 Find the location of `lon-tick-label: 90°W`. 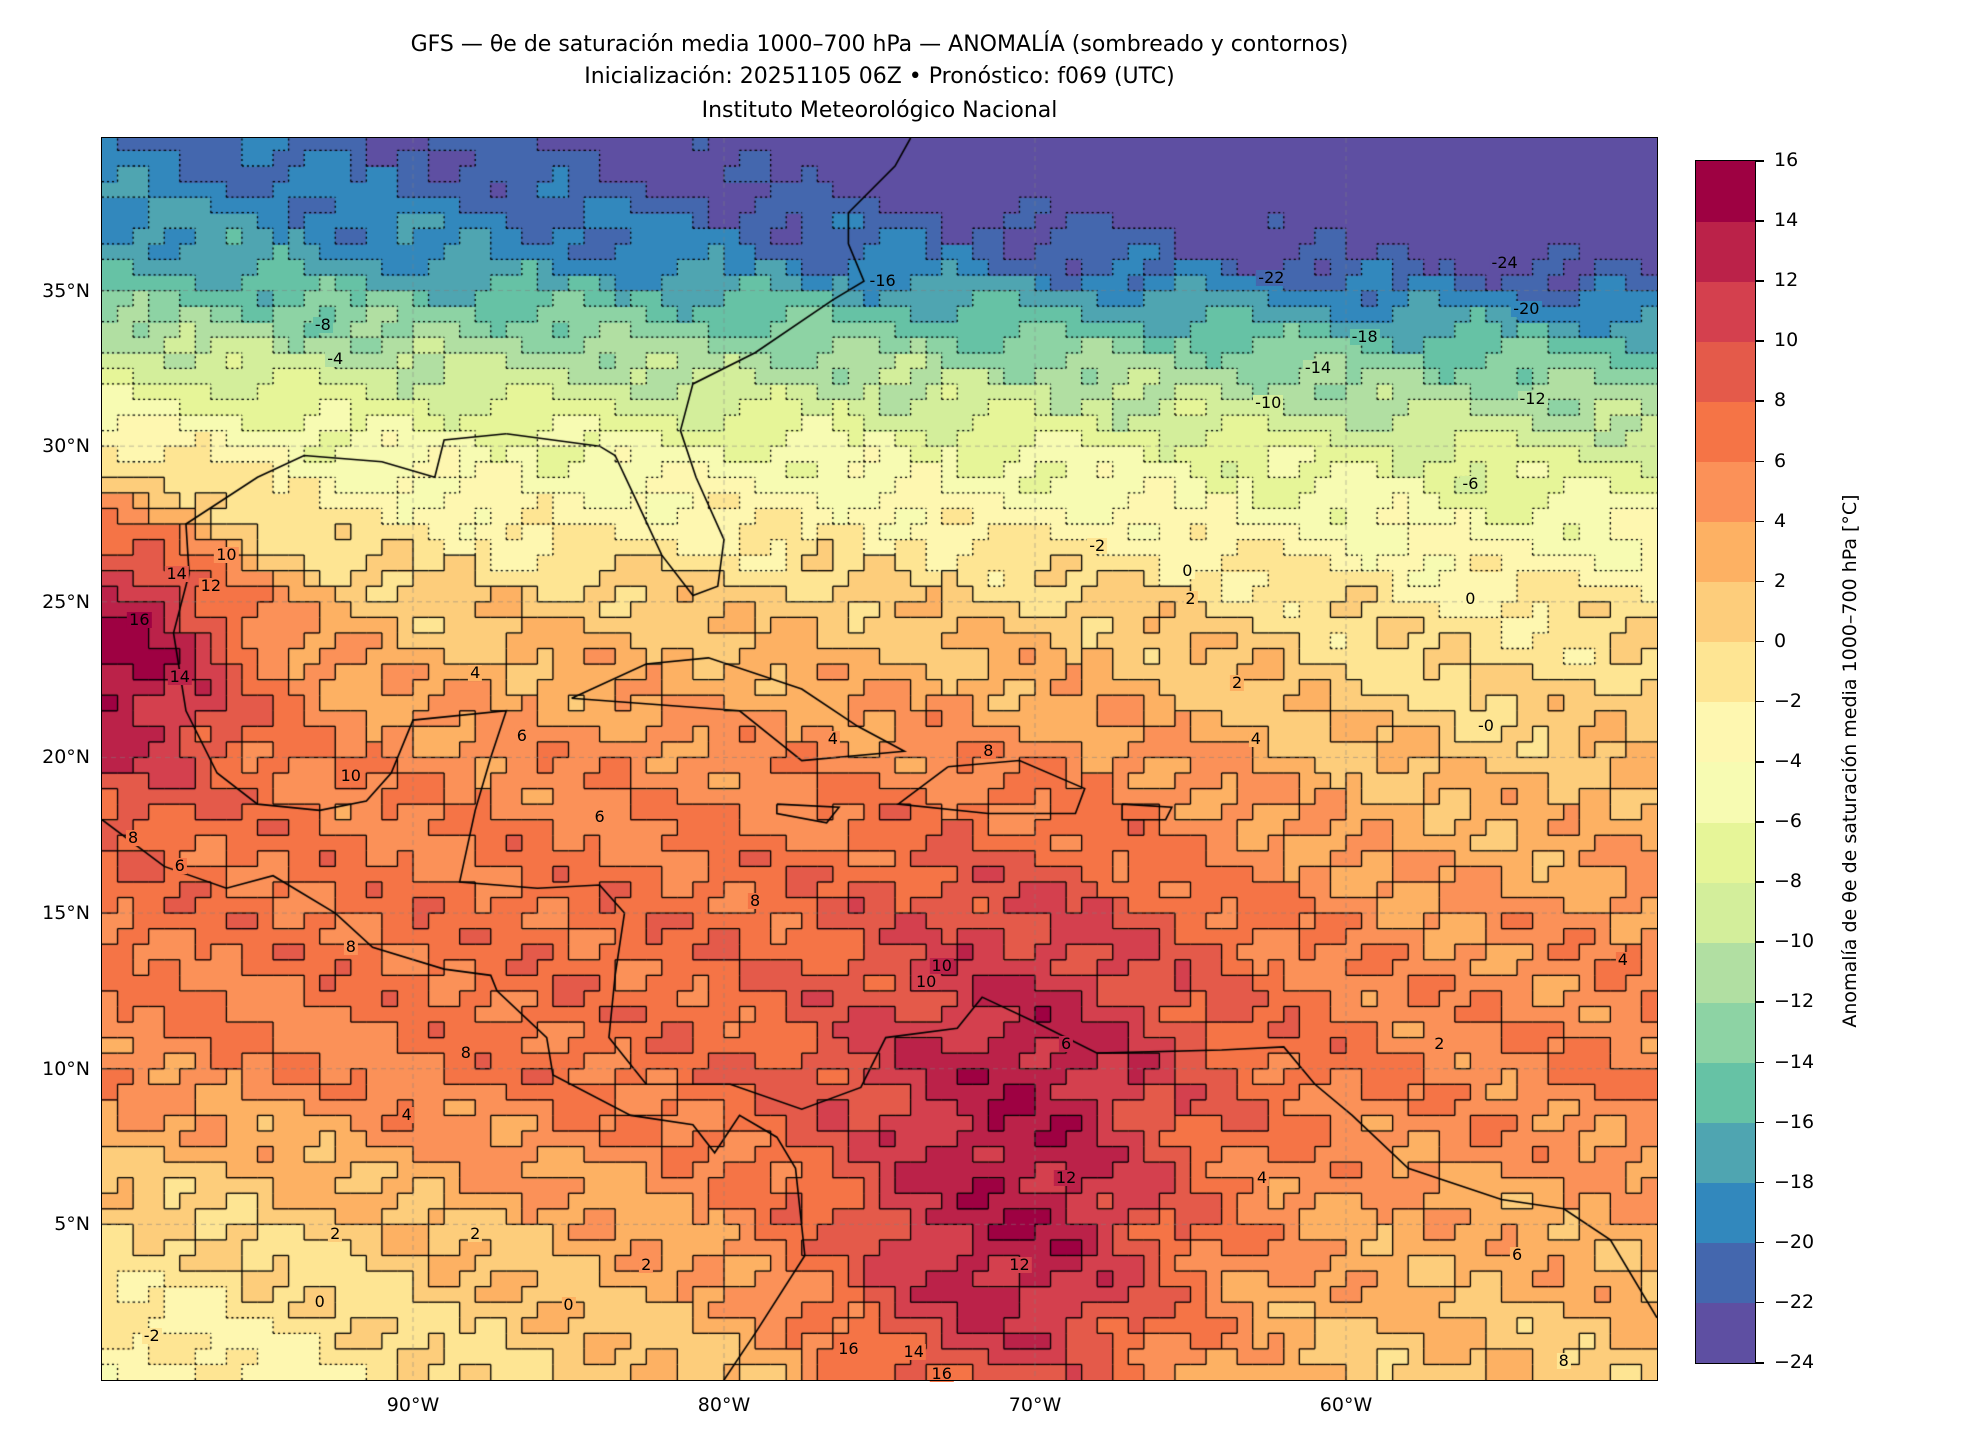

lon-tick-label: 90°W is located at coordinates (413, 1405).